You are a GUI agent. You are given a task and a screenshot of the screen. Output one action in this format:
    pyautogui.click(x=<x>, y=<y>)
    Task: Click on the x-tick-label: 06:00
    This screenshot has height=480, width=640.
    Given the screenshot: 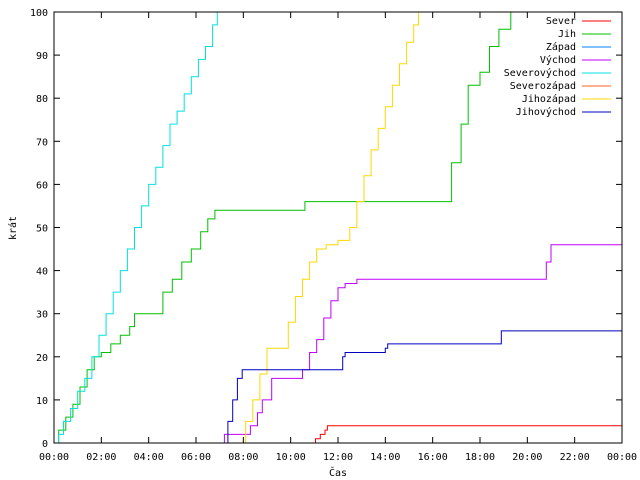 What is the action you would take?
    pyautogui.click(x=196, y=457)
    